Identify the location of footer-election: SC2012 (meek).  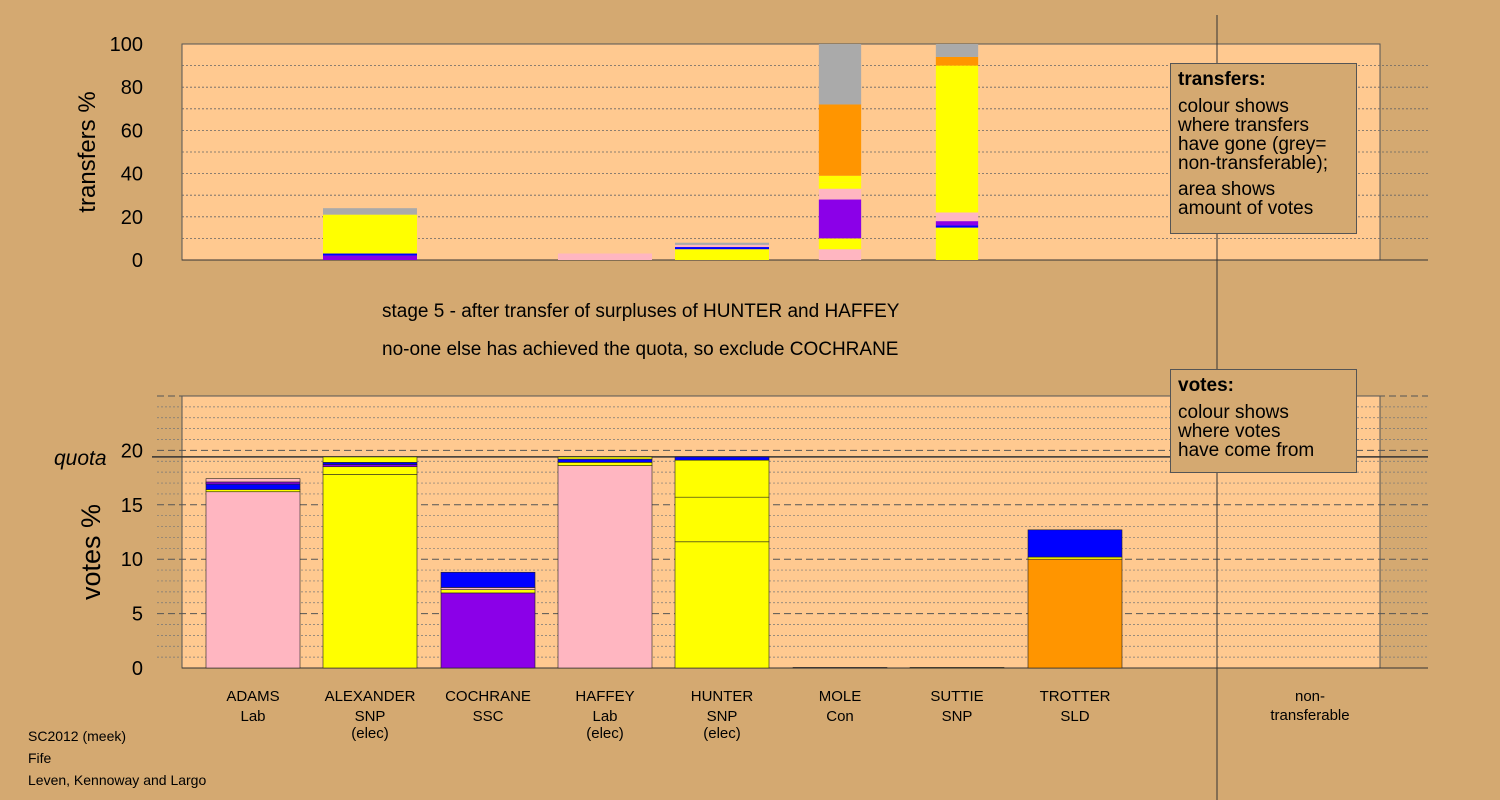
(77, 736).